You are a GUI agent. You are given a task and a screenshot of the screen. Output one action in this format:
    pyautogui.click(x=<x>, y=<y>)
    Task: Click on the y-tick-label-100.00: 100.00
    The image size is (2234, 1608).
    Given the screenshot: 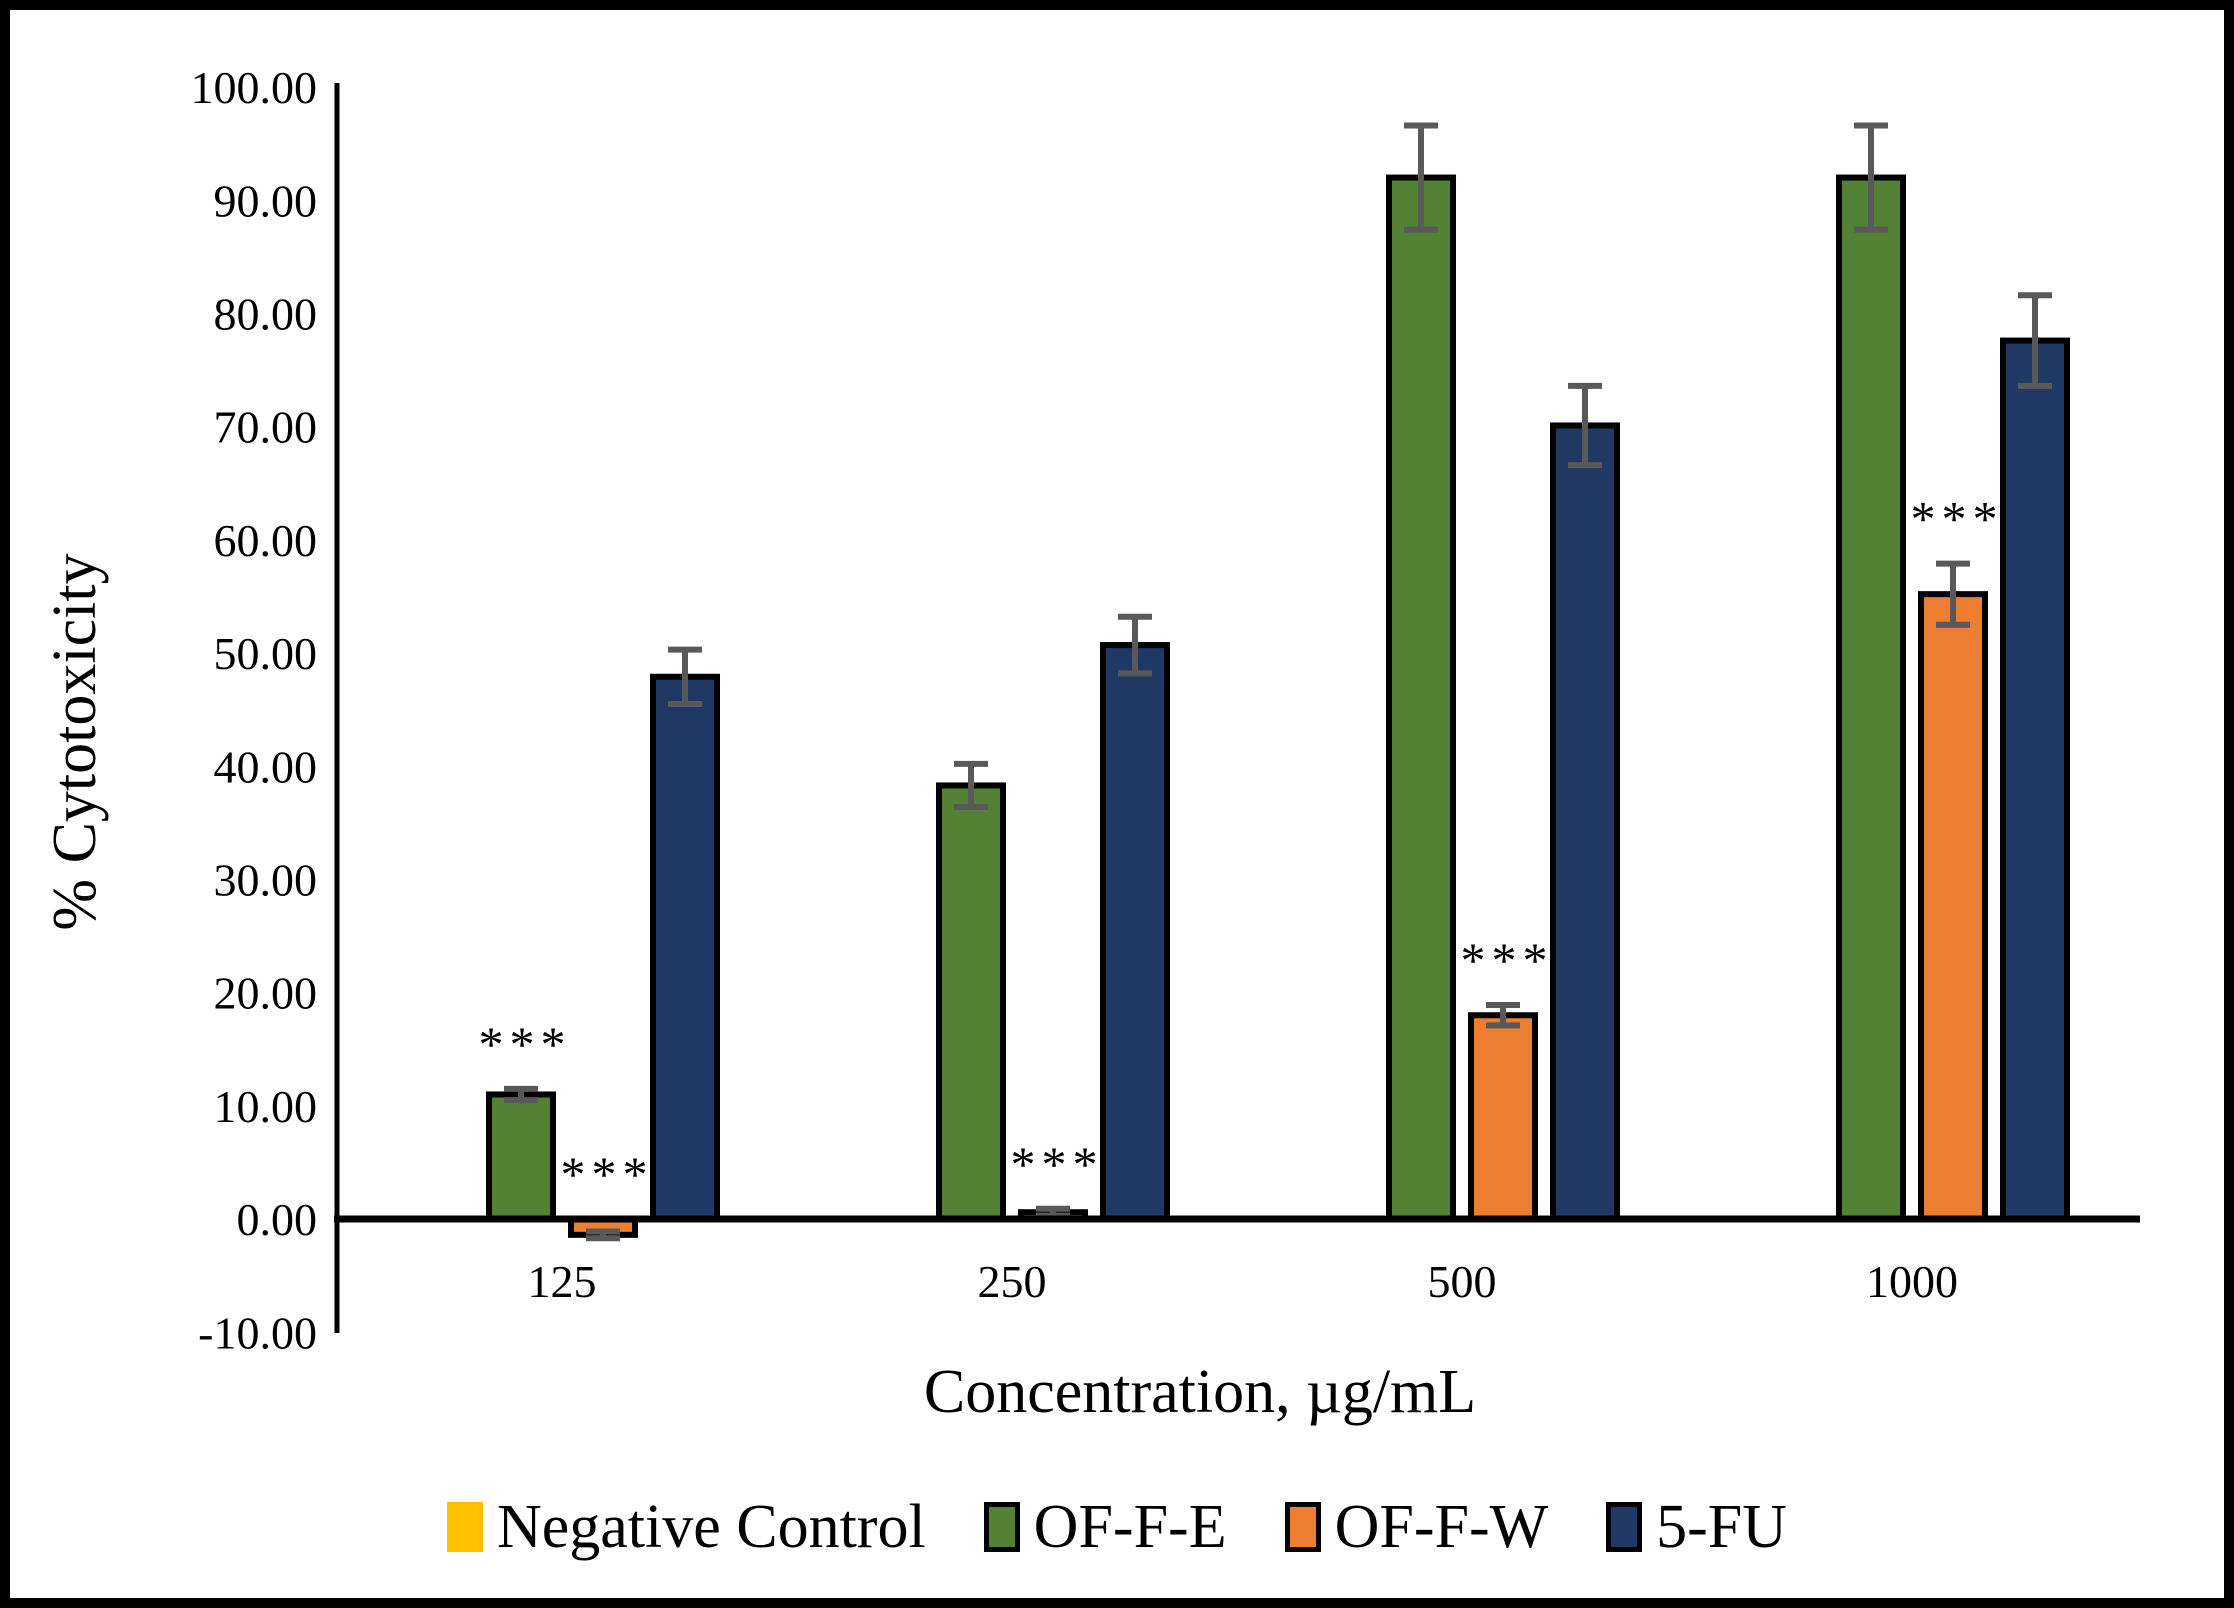 What is the action you would take?
    pyautogui.click(x=254, y=87)
    